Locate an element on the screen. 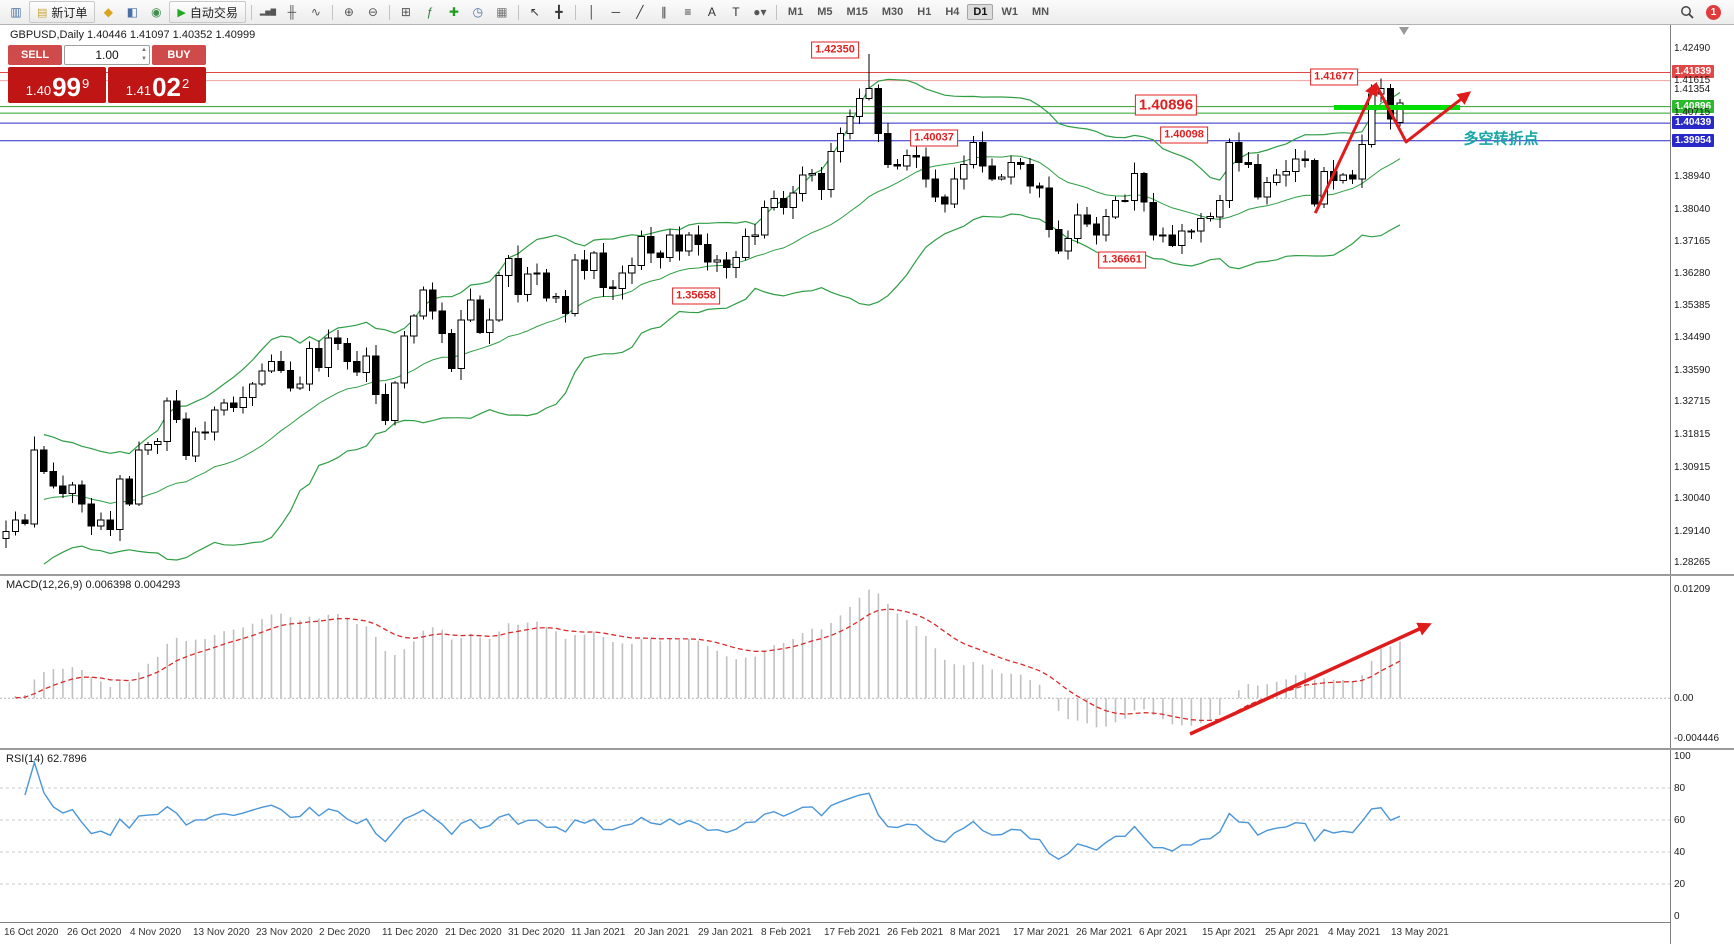  lot-size-input: 1.00 ▲ ▼ is located at coordinates (107, 55).